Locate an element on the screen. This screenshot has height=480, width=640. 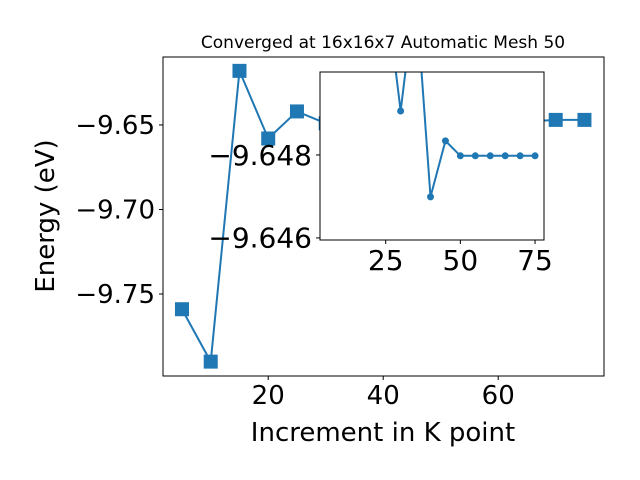
x-axis-label: Increment in K point is located at coordinates (383, 433).